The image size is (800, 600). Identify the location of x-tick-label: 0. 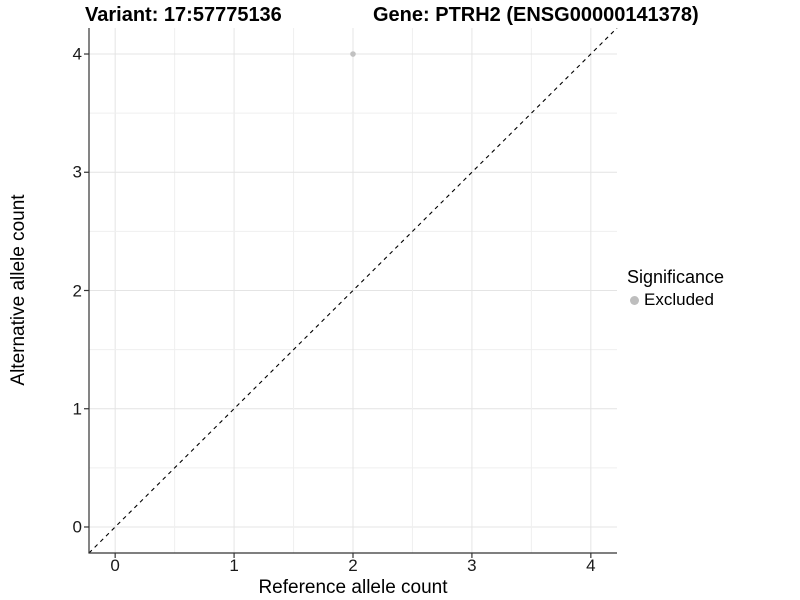
(115, 565).